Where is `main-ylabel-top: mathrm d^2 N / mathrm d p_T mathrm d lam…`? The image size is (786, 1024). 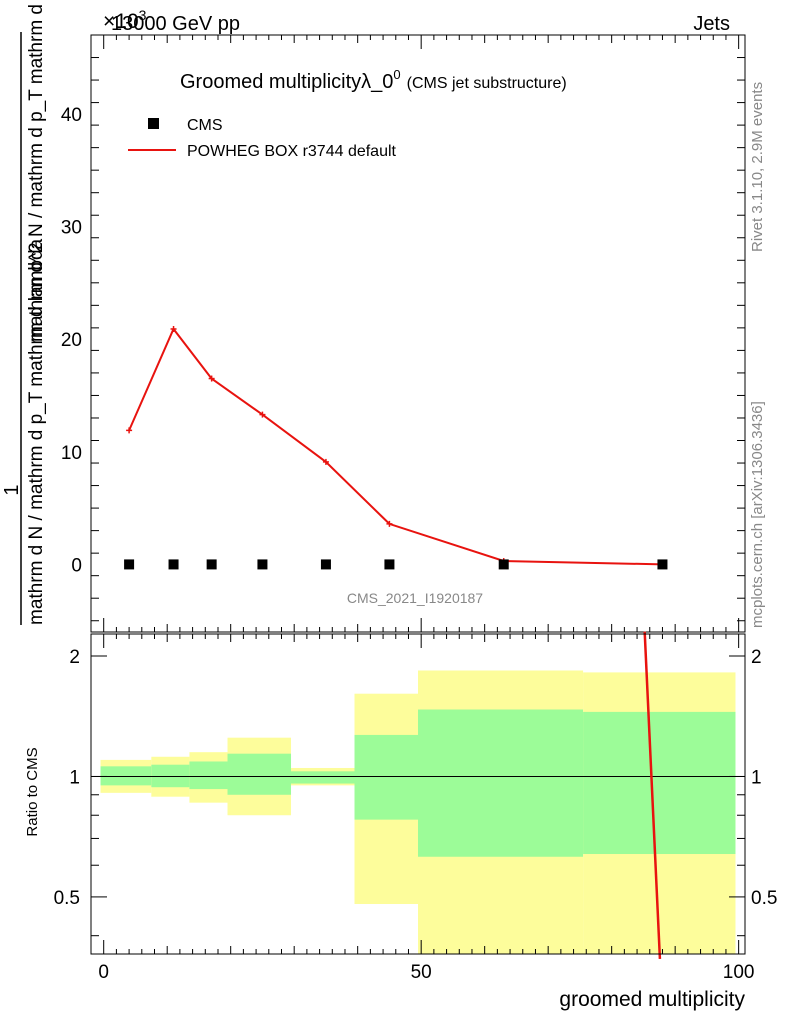 main-ylabel-top: mathrm d^2 N / mathrm d p_T mathrm d lam… is located at coordinates (36, 171).